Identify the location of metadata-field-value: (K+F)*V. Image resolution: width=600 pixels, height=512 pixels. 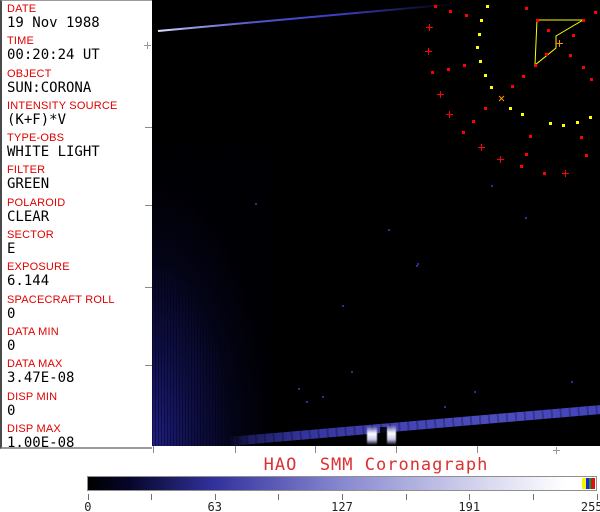
(37, 119).